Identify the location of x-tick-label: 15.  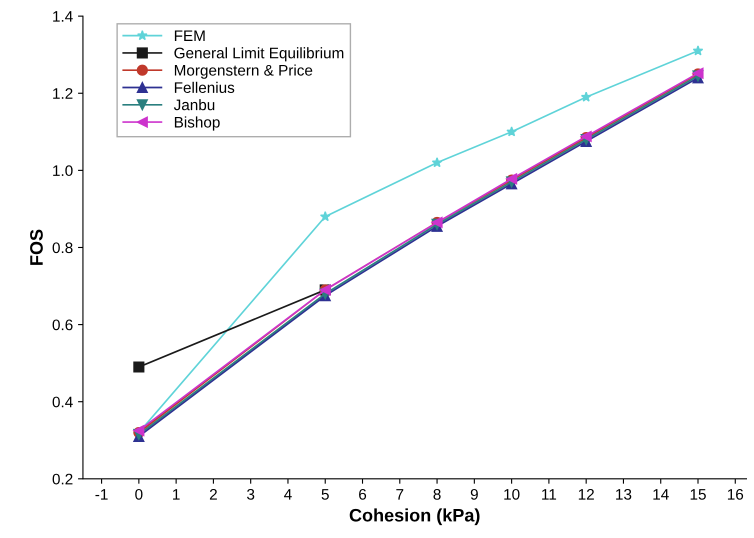
(698, 494).